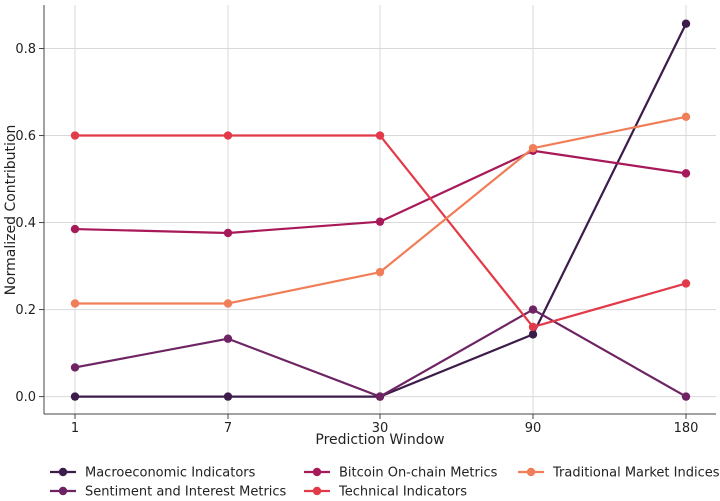  I want to click on legend-item: Macroeconomic Indicators, so click(153, 473).